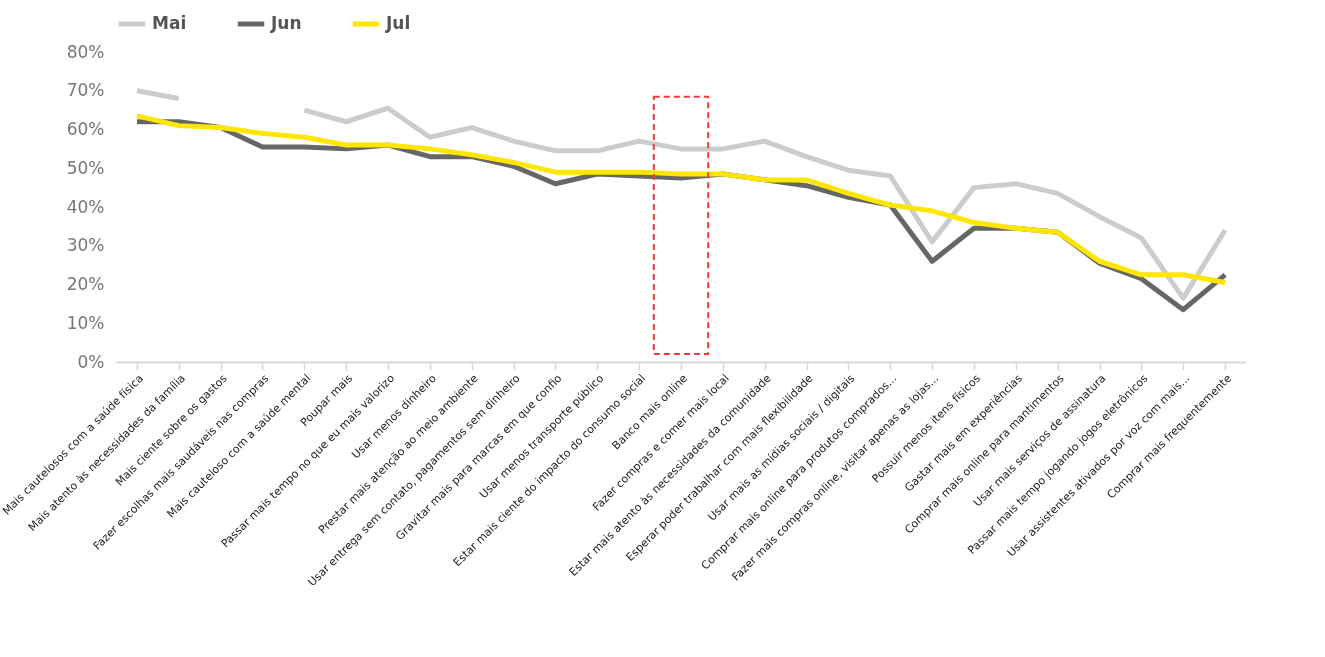 This screenshot has height=657, width=1325. I want to click on y-tick-label: 30%, so click(85, 245).